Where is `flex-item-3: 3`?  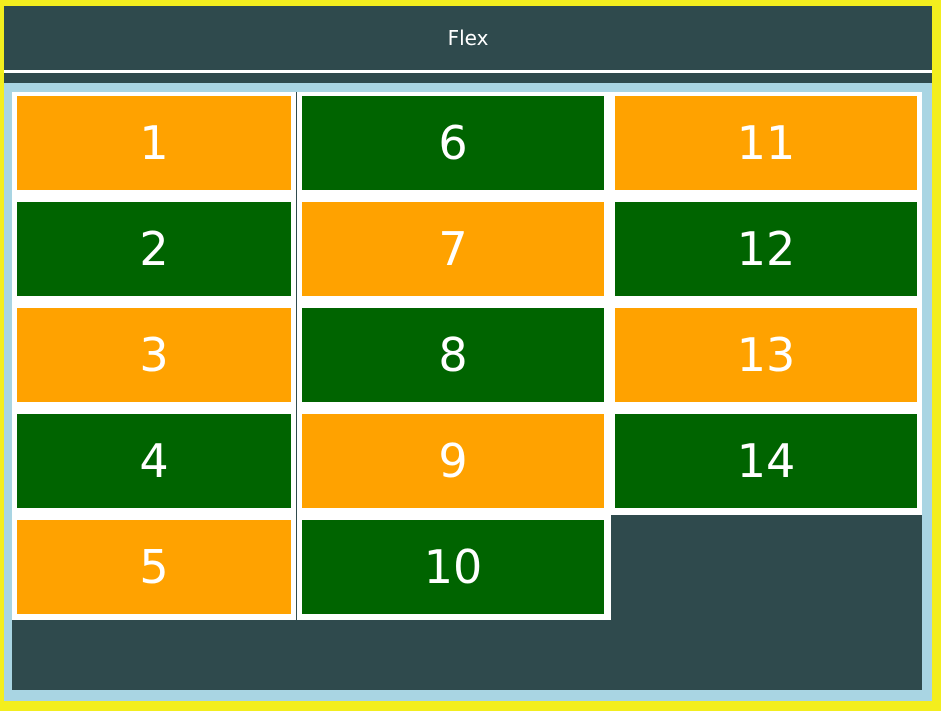 flex-item-3: 3 is located at coordinates (154, 355).